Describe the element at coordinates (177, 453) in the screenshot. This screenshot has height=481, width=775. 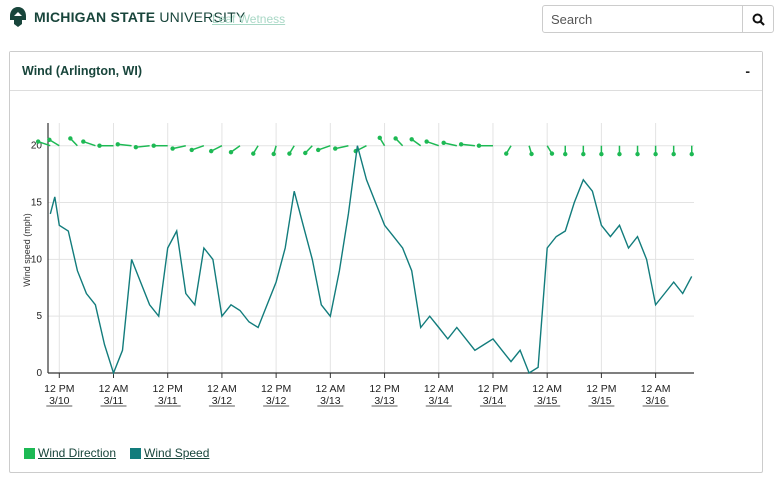
I see `legend-label: Wind Speed` at that location.